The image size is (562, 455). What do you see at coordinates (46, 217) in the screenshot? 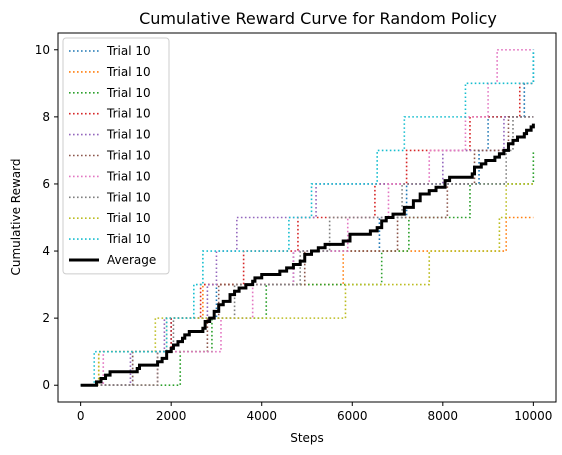
I see `y-axis-ticks: 0 2 4 6 8 10` at bounding box center [46, 217].